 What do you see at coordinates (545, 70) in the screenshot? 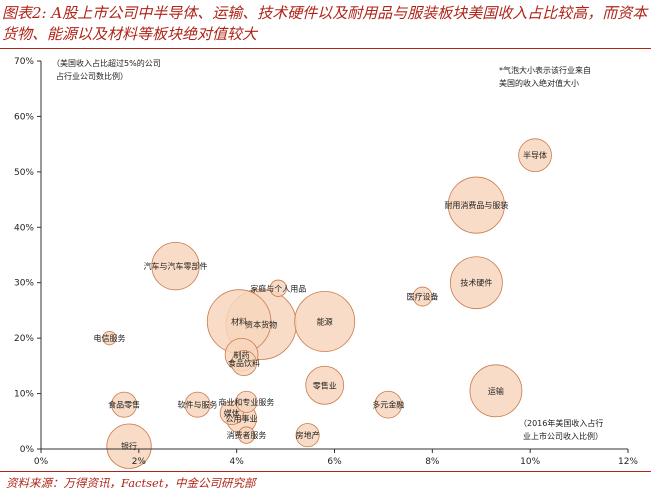
I see `note-top-right-line1: *气泡大小表示该行业来自` at bounding box center [545, 70].